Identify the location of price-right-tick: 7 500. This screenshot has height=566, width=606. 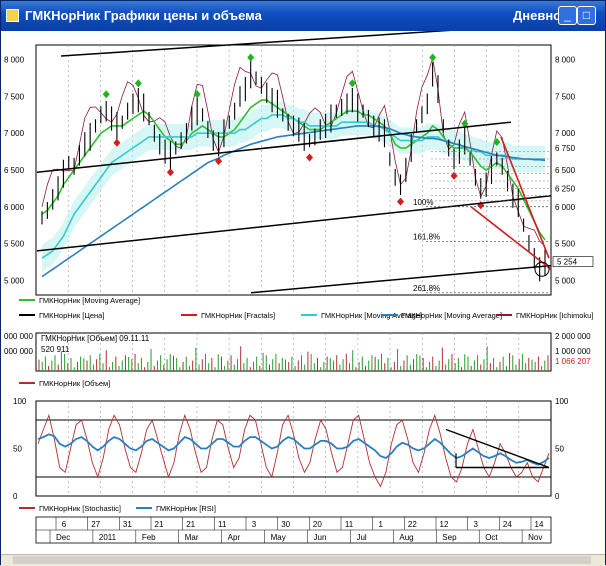
(565, 96).